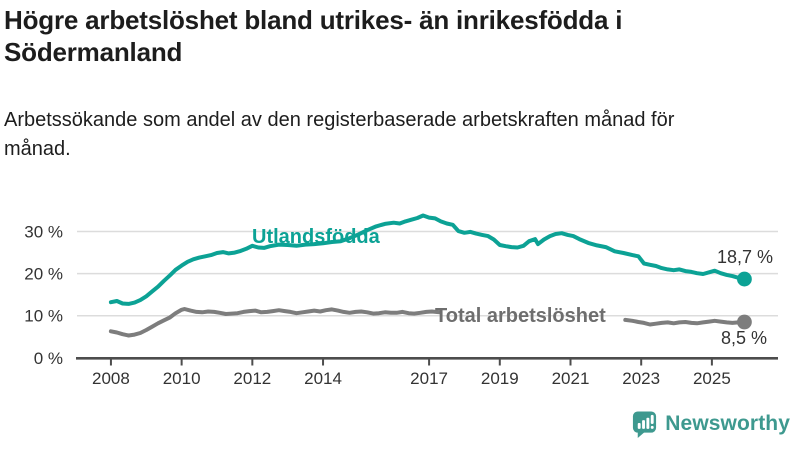  I want to click on x-tick-label: 2017, so click(429, 378).